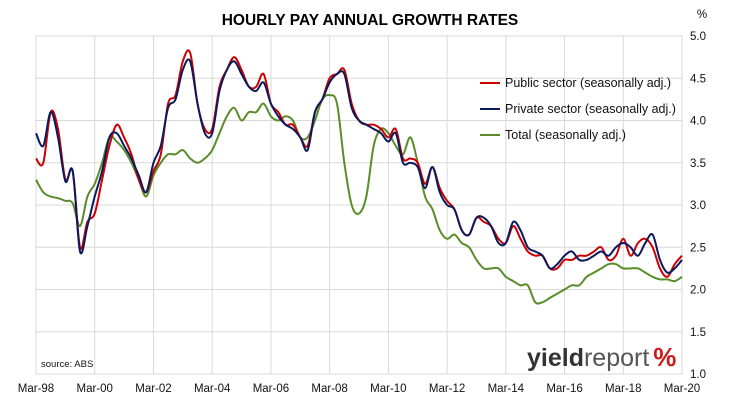  Describe the element at coordinates (588, 83) in the screenshot. I see `legend-label-public: Public sector (seasonally adj.)` at that location.